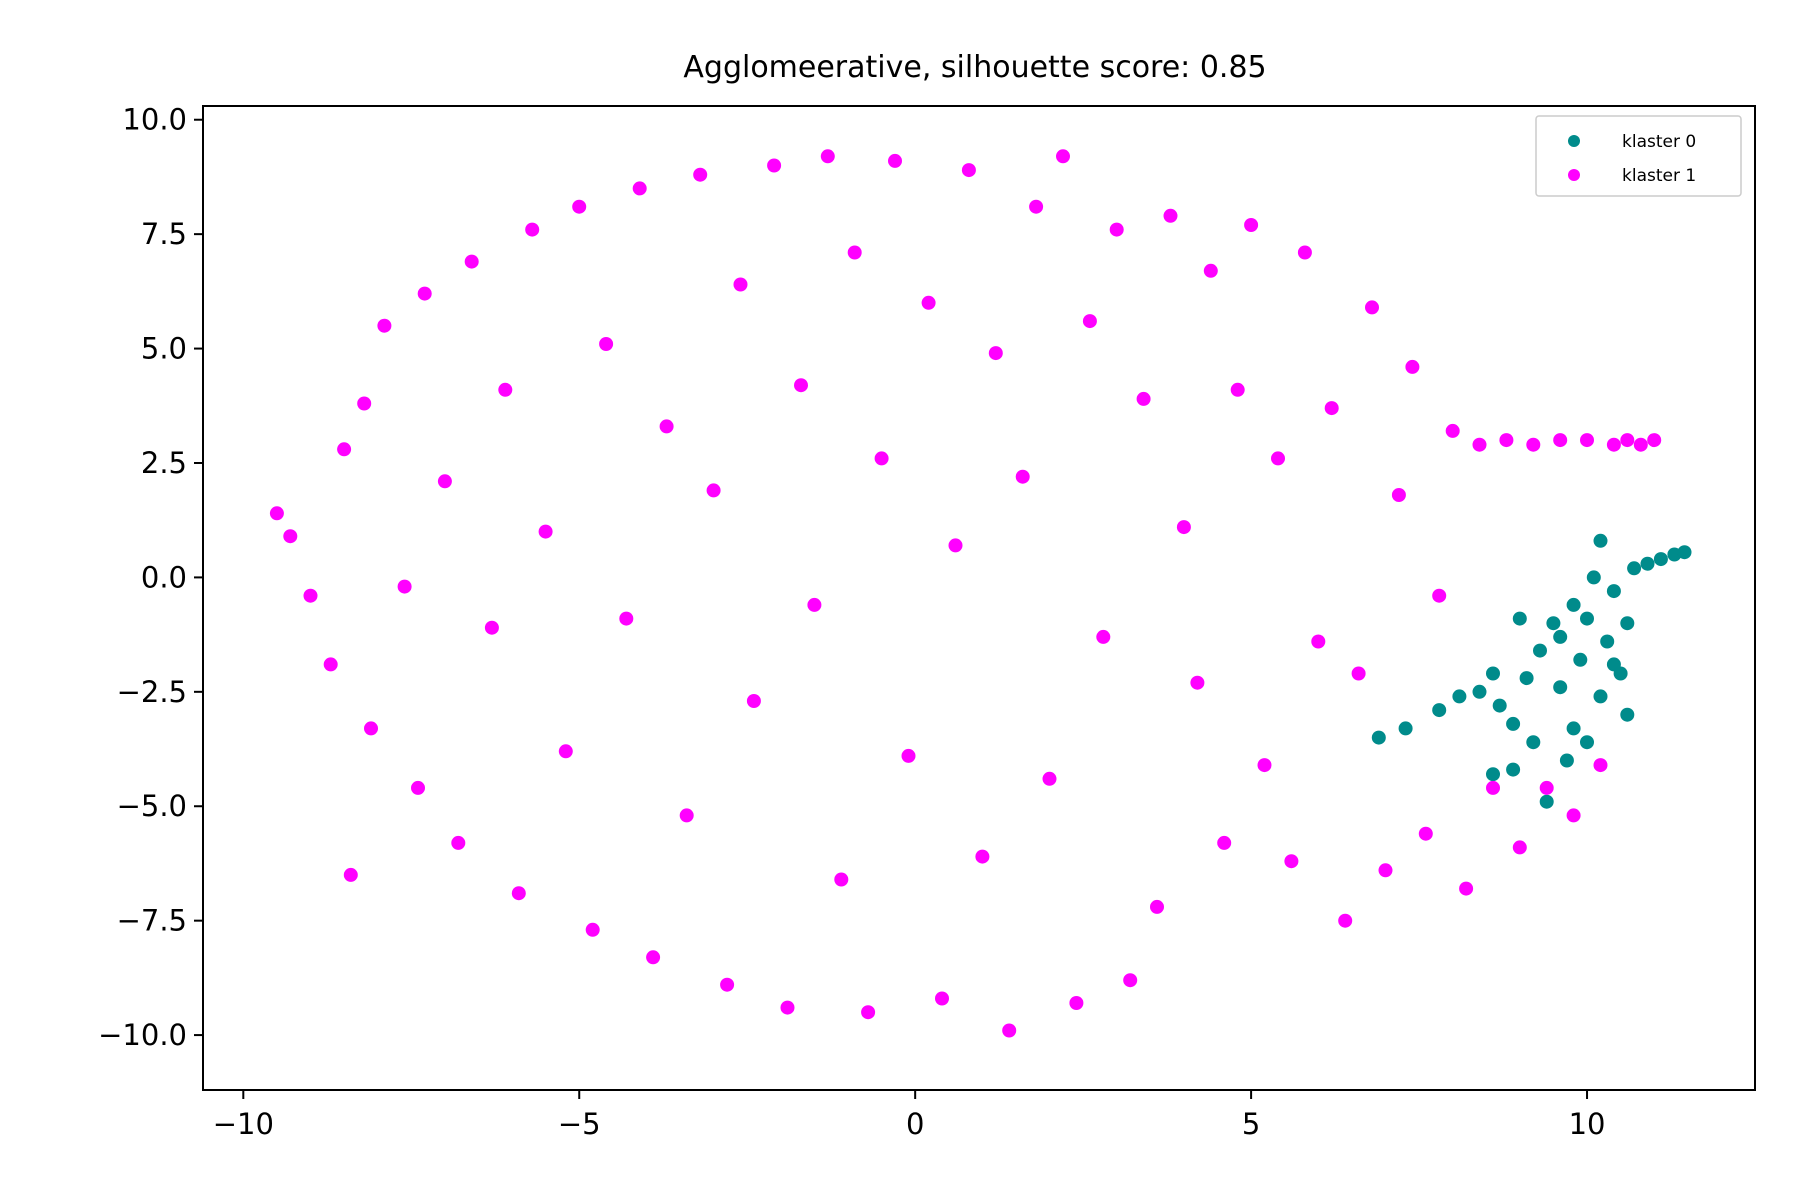  Describe the element at coordinates (1659, 142) in the screenshot. I see `legend-label-klaster-0: klaster 0` at that location.